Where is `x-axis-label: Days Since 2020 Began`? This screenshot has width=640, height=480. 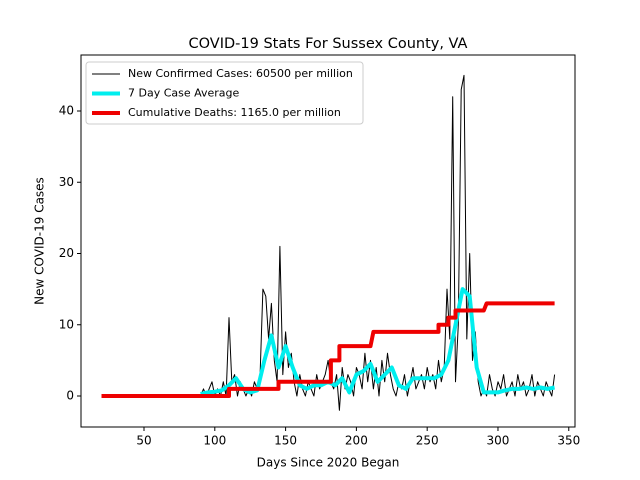
x-axis-label: Days Since 2020 Began is located at coordinates (328, 463).